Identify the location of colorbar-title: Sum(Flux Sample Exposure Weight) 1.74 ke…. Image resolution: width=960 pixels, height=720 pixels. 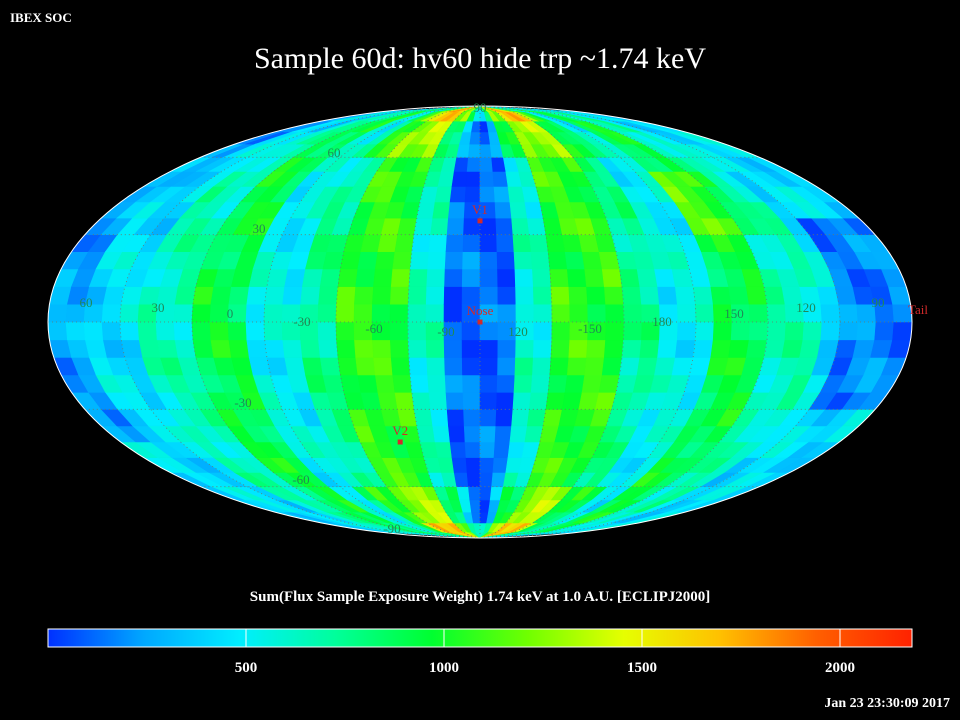
(480, 597).